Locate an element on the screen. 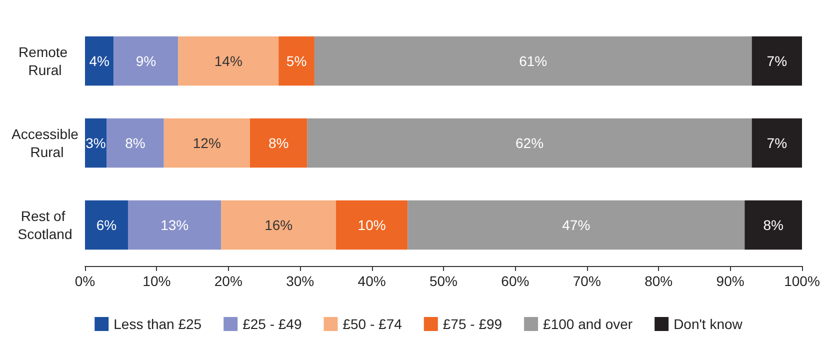 This screenshot has width=837, height=341. data-label: 12% is located at coordinates (206, 143).